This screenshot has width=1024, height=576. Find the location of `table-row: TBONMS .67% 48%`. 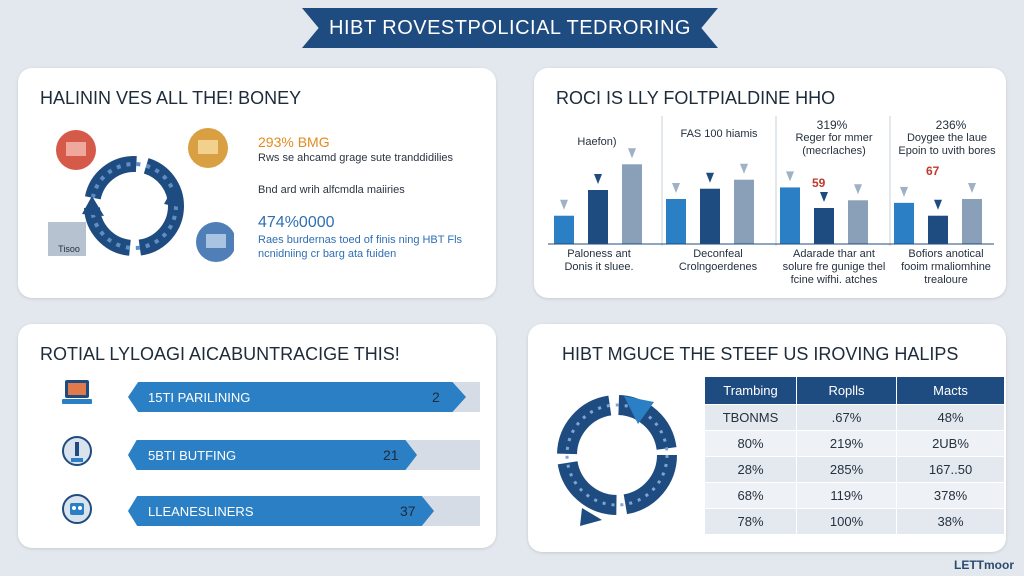

table-row: TBONMS .67% 48% is located at coordinates (854, 417).